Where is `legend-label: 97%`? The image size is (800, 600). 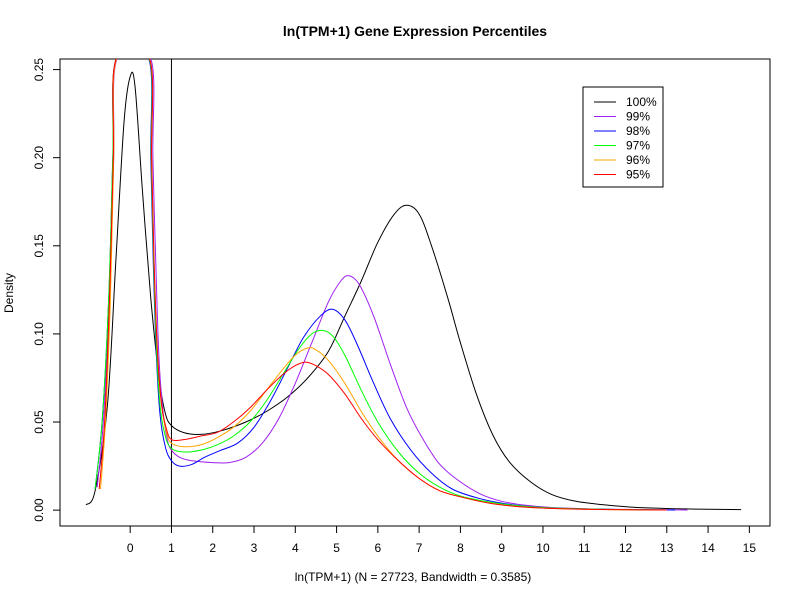
legend-label: 97% is located at coordinates (638, 146).